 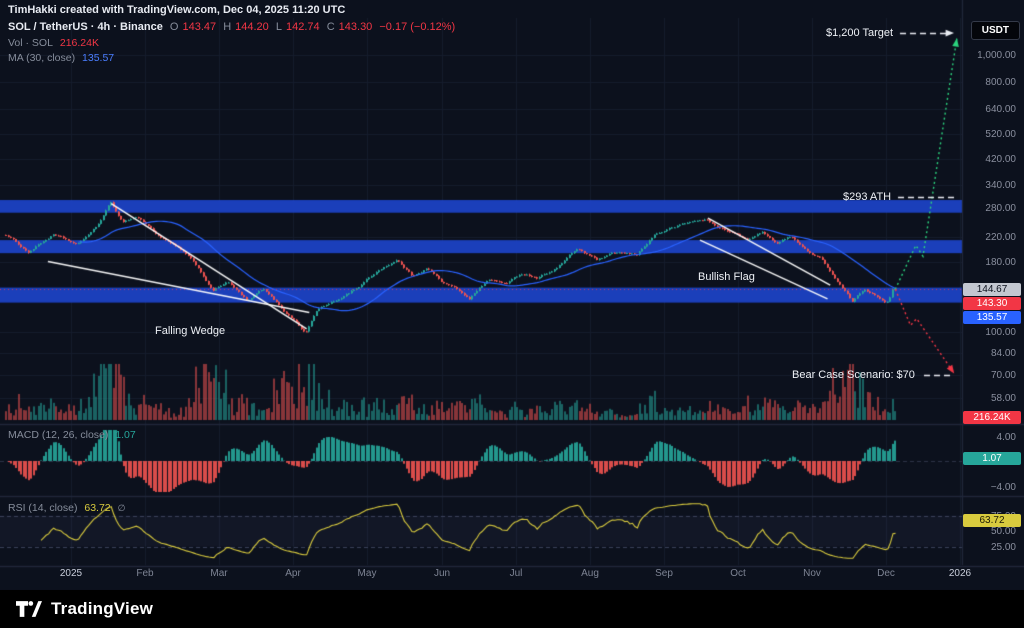 What do you see at coordinates (79, 43) in the screenshot?
I see `volume-value: 216.24K` at bounding box center [79, 43].